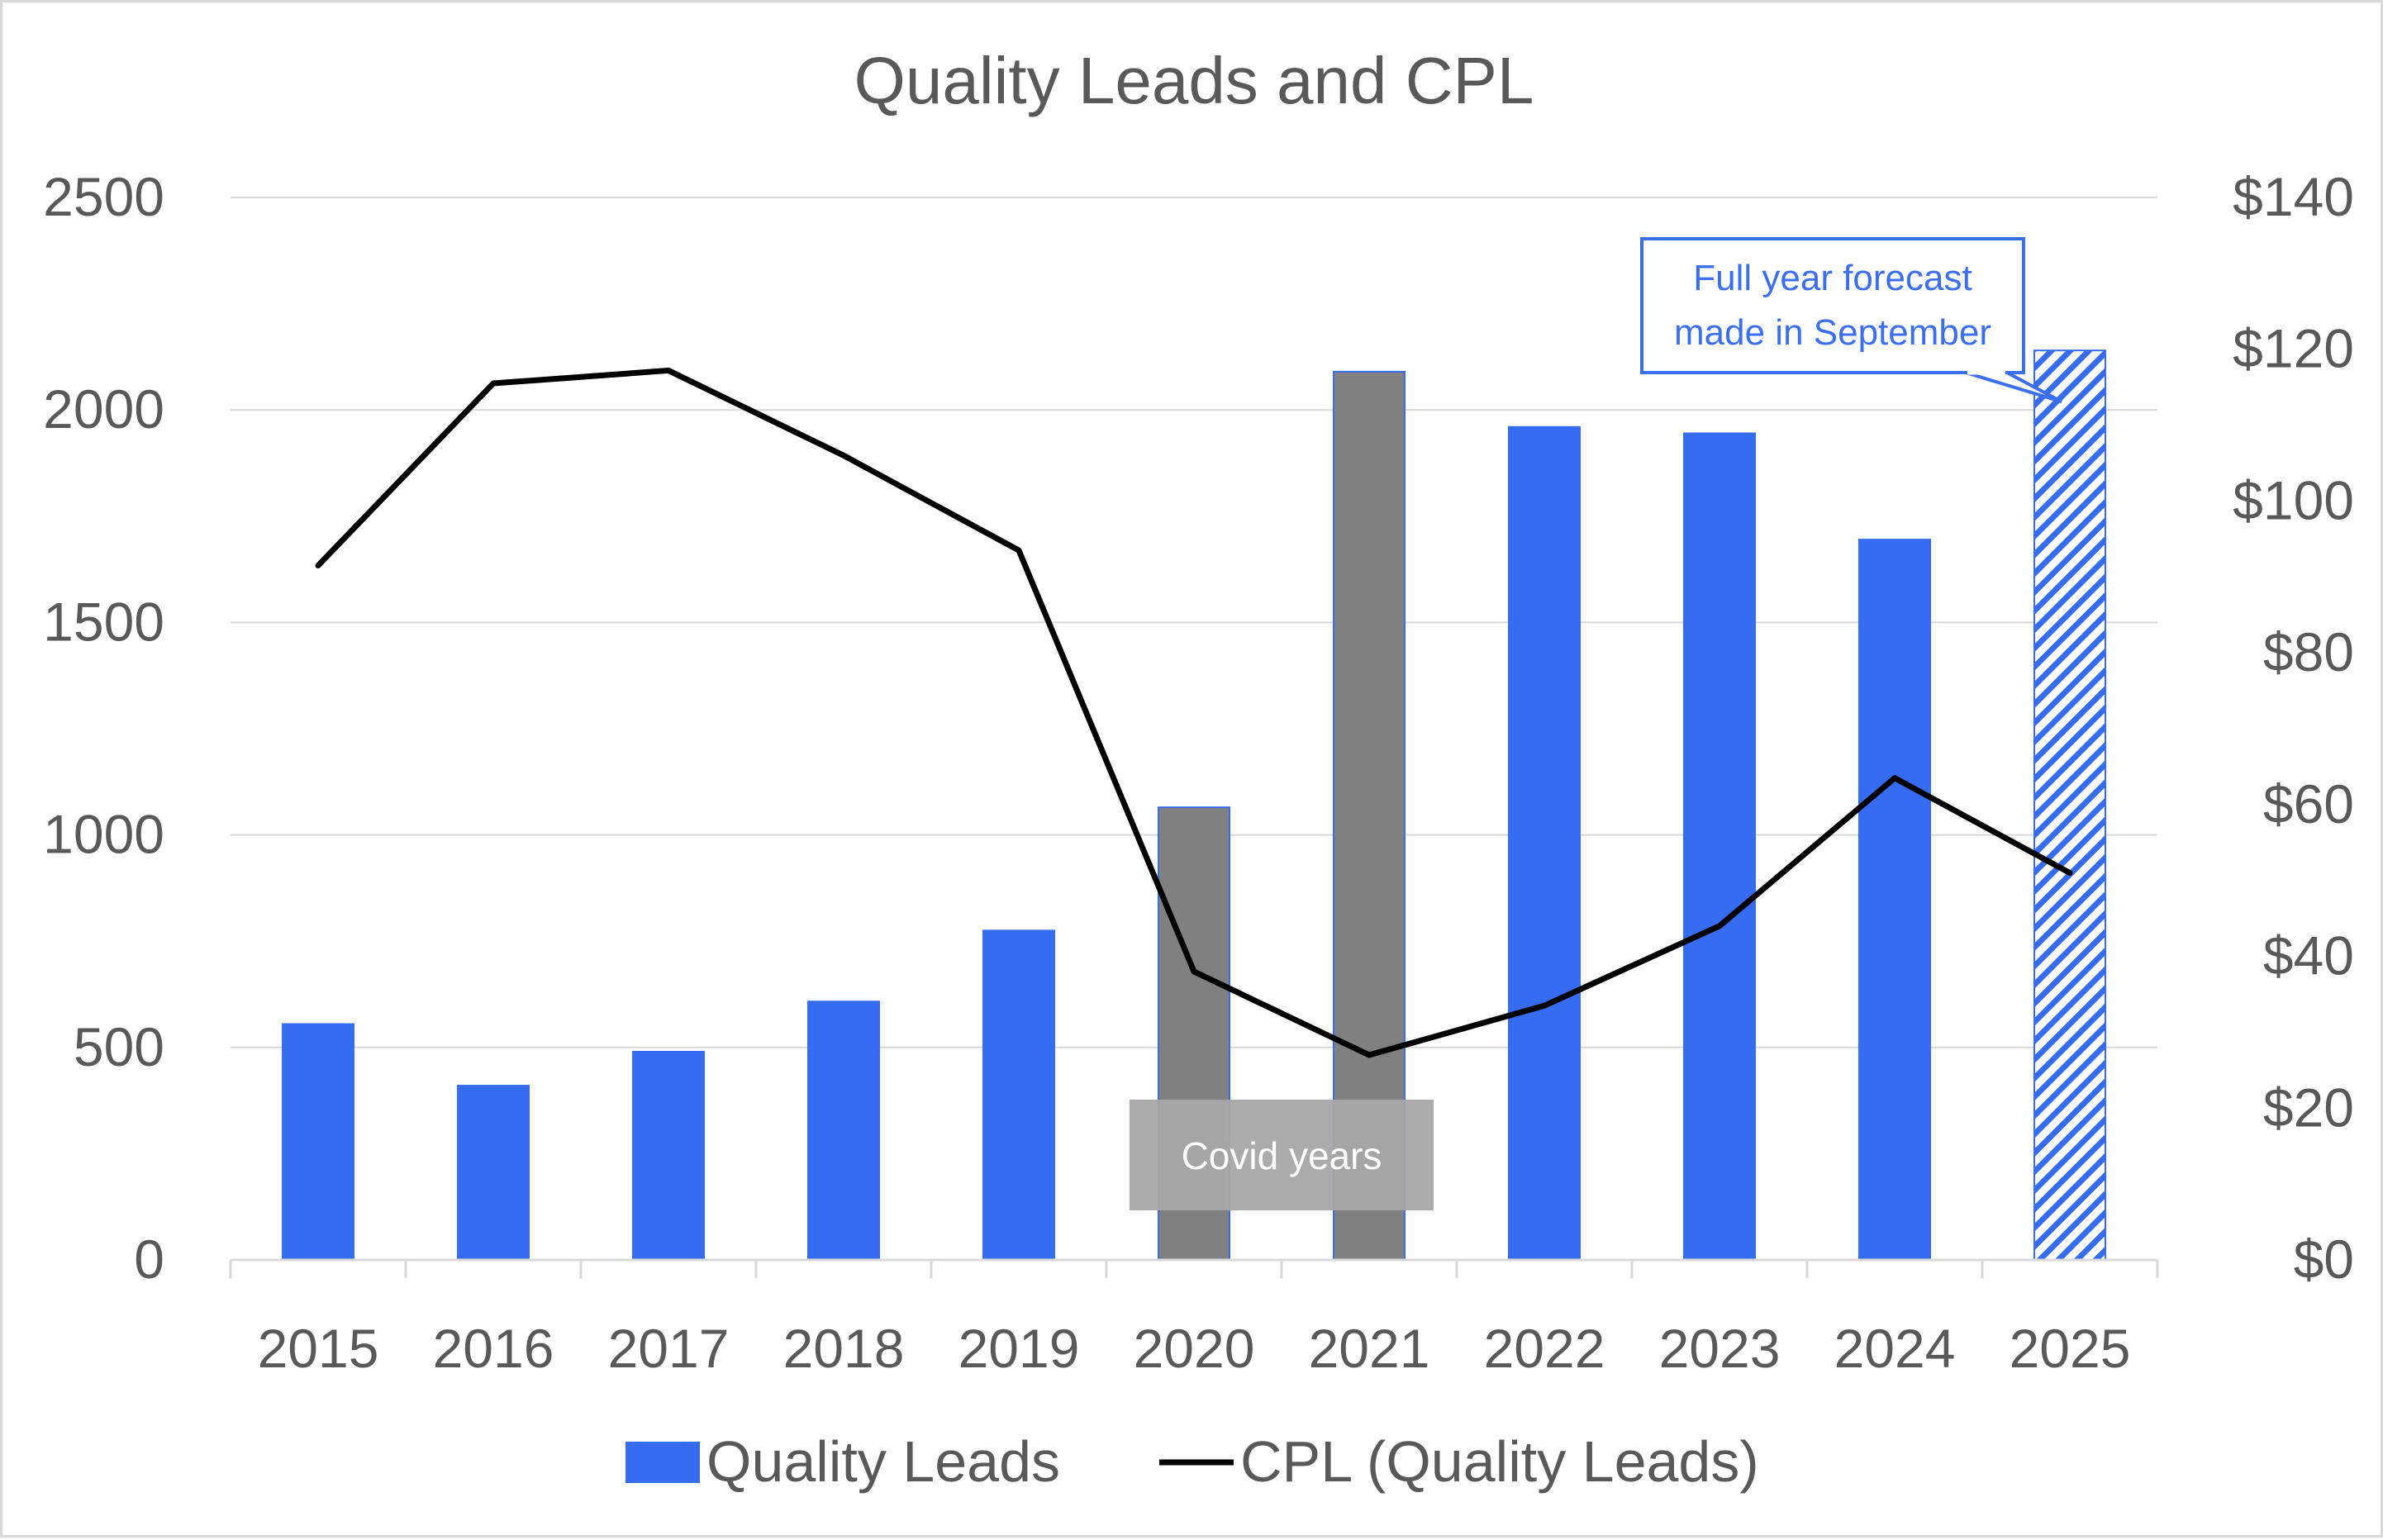 This screenshot has width=2383, height=1540. I want to click on x-tick-label: 2025, so click(2070, 1348).